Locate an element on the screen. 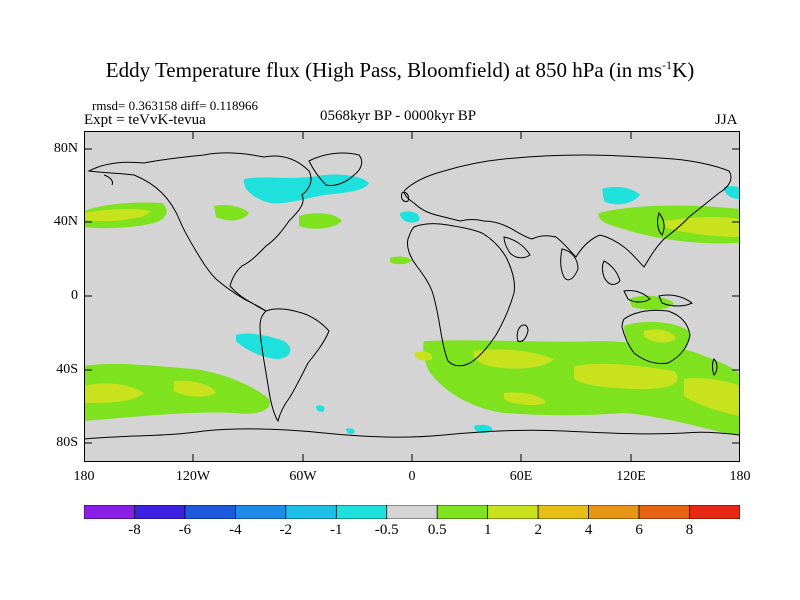 This screenshot has width=800, height=600. colorbar-label: -2 is located at coordinates (286, 530).